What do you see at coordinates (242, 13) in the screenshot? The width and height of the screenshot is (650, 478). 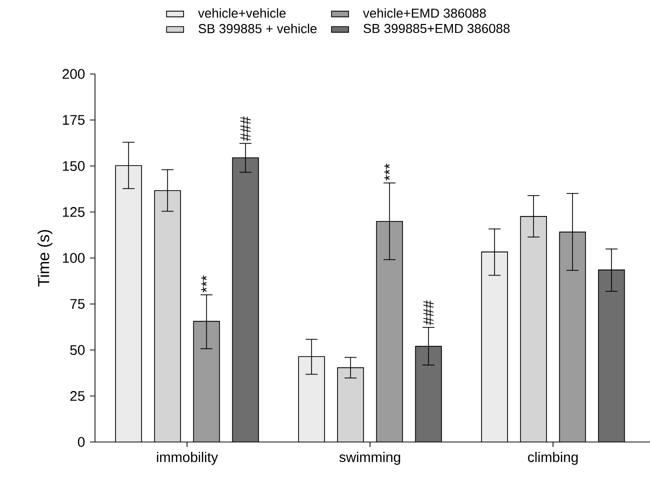 I see `legend-label: vehicle+vehicle` at bounding box center [242, 13].